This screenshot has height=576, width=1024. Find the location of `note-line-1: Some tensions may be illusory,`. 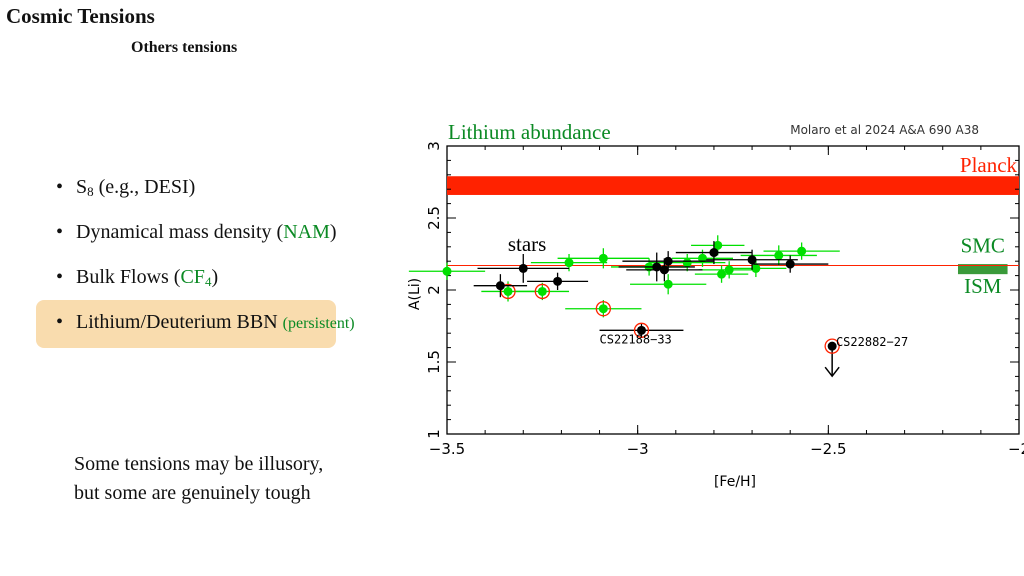

note-line-1: Some tensions may be illusory, is located at coordinates (199, 464).